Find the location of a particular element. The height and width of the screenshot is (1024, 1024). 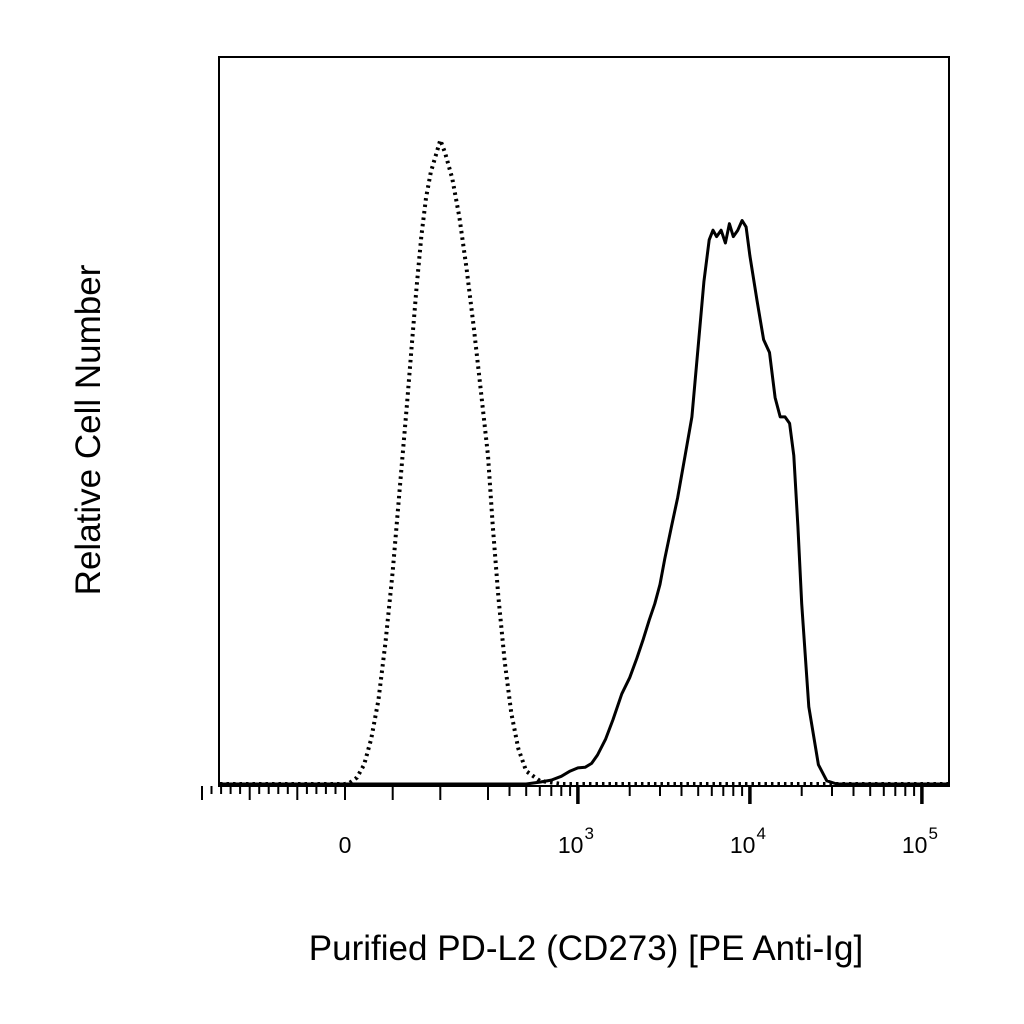

x-tick-label: 10³ is located at coordinates (576, 841).